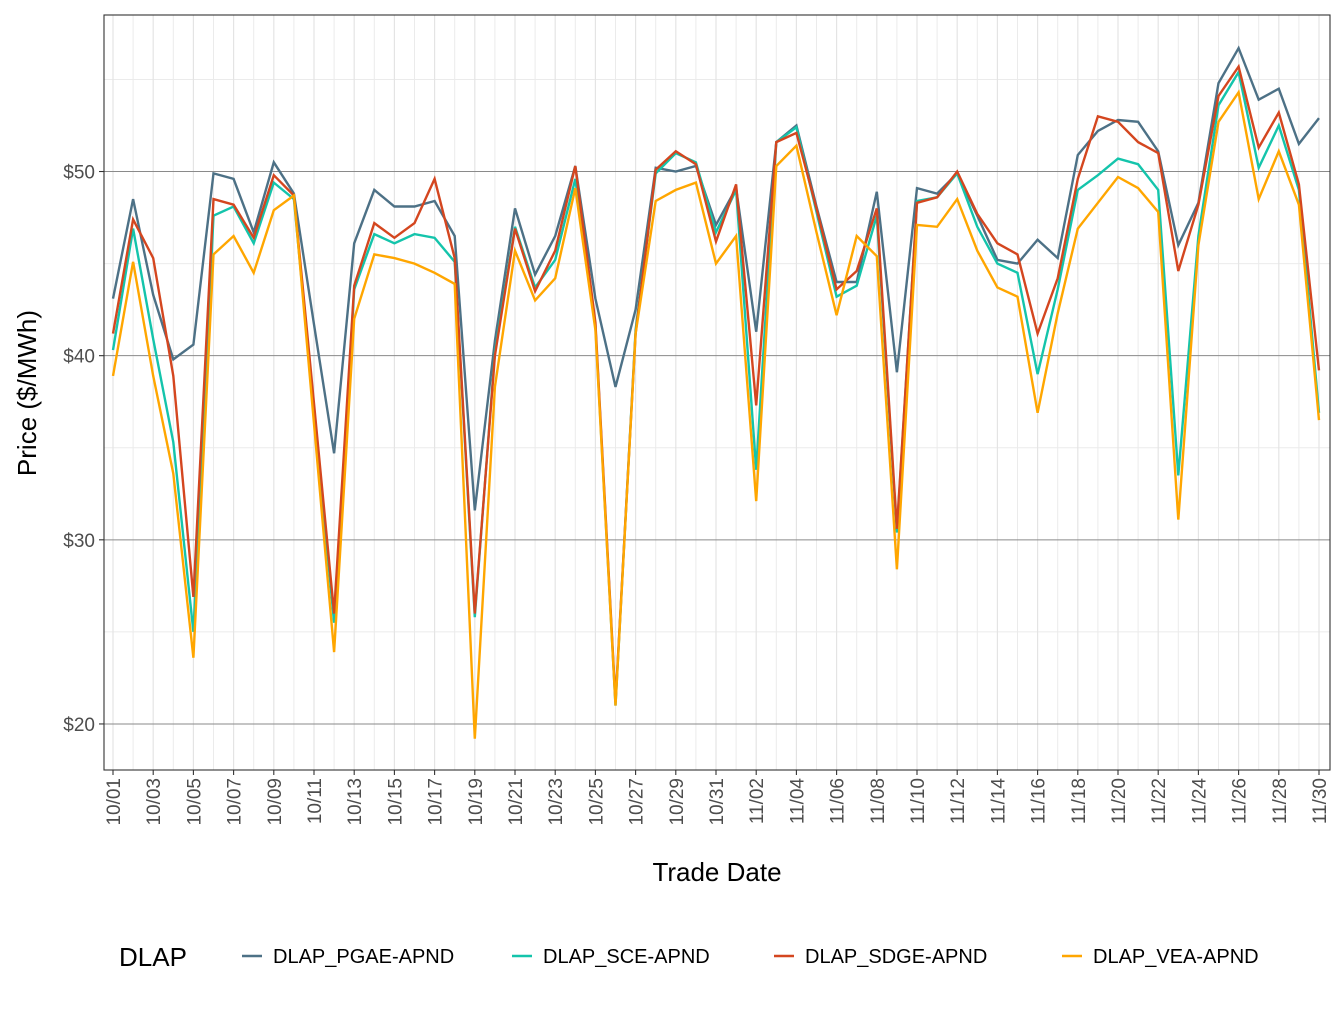  What do you see at coordinates (83, 449) in the screenshot?
I see `y-axis: $20 $30 $40 $50` at bounding box center [83, 449].